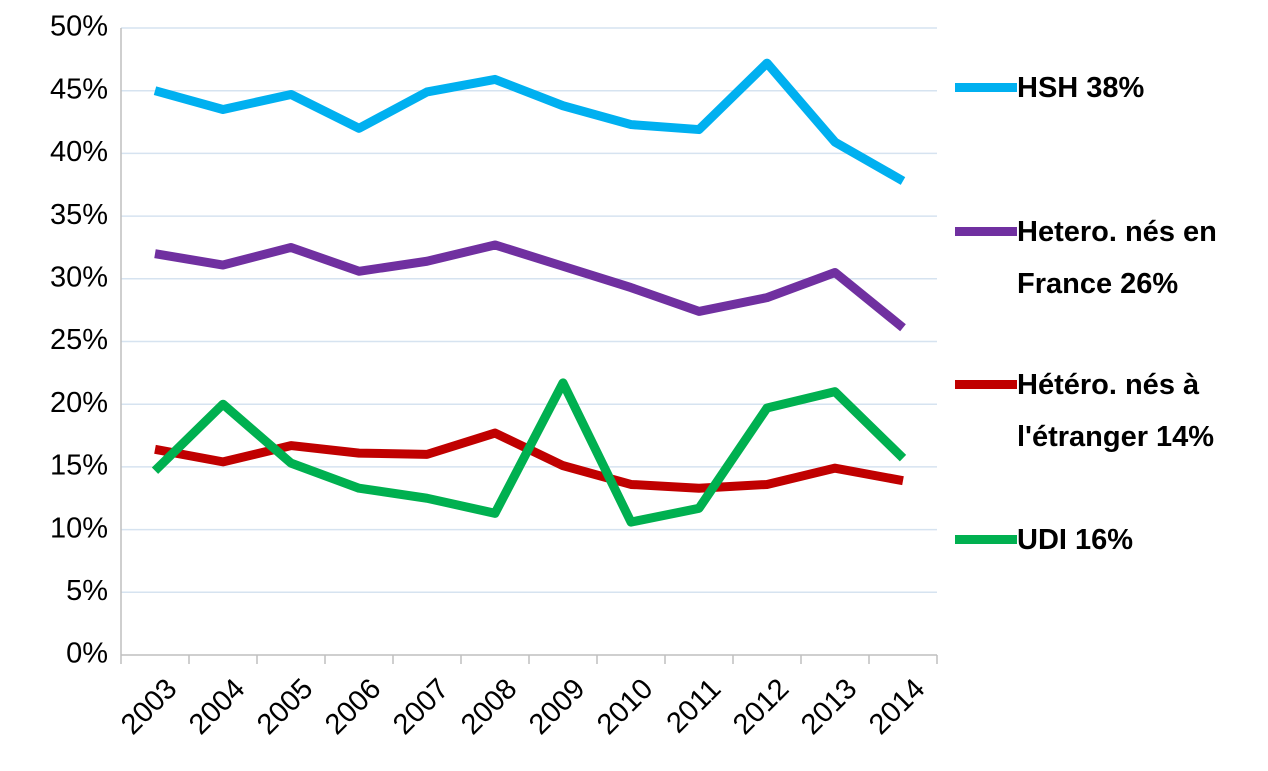 The width and height of the screenshot is (1268, 771). What do you see at coordinates (421, 707) in the screenshot?
I see `x-tick-label: 2007` at bounding box center [421, 707].